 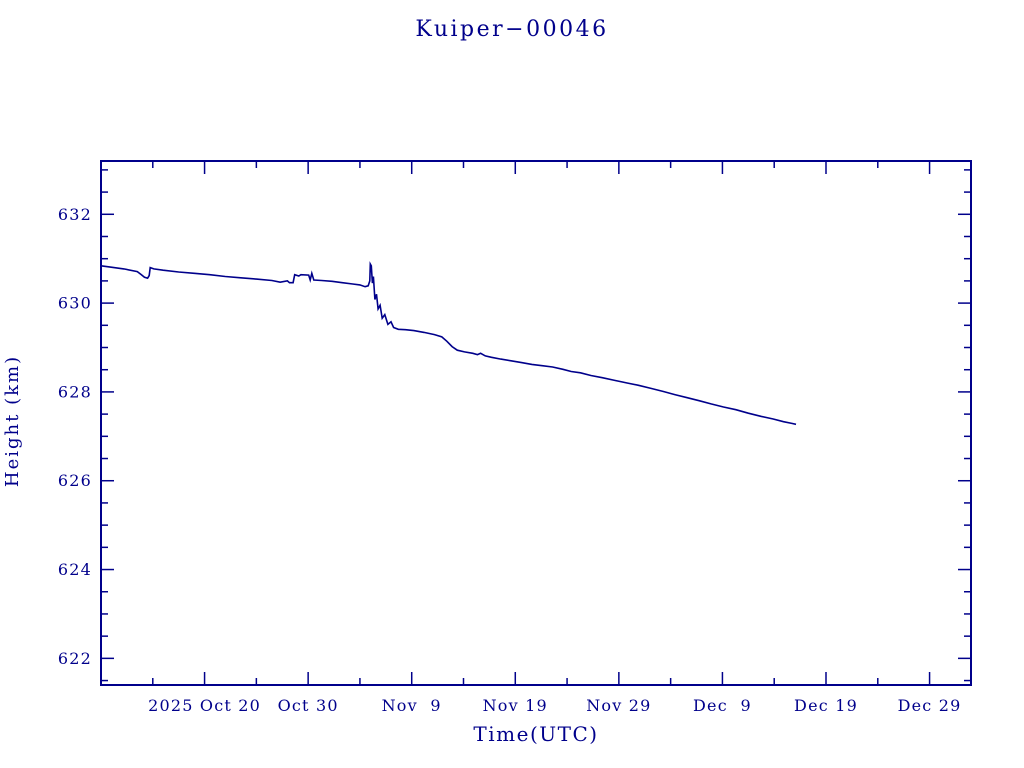 I want to click on chart-title: Kuiper−00046, so click(x=512, y=29).